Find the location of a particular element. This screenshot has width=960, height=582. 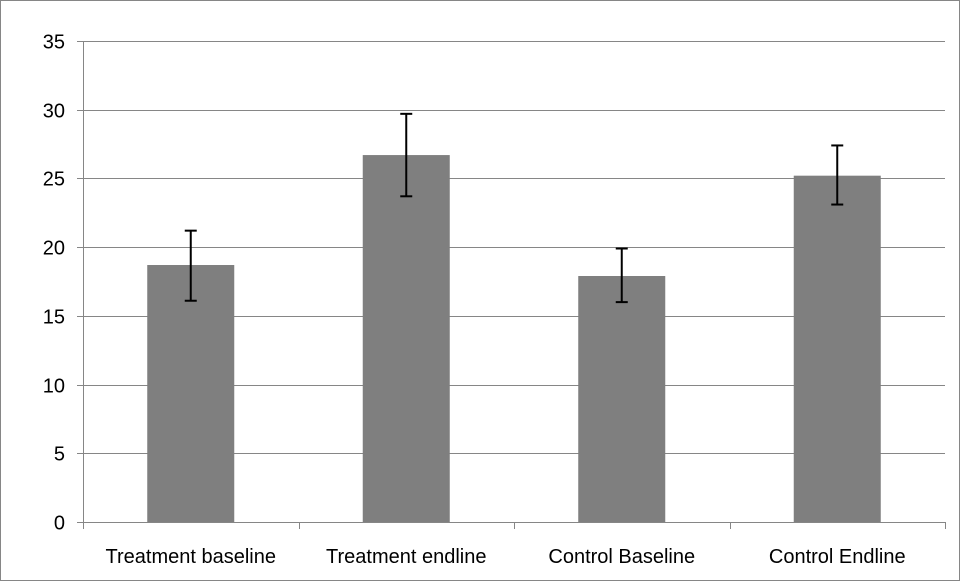

y-tick-label: 0 is located at coordinates (59, 524).